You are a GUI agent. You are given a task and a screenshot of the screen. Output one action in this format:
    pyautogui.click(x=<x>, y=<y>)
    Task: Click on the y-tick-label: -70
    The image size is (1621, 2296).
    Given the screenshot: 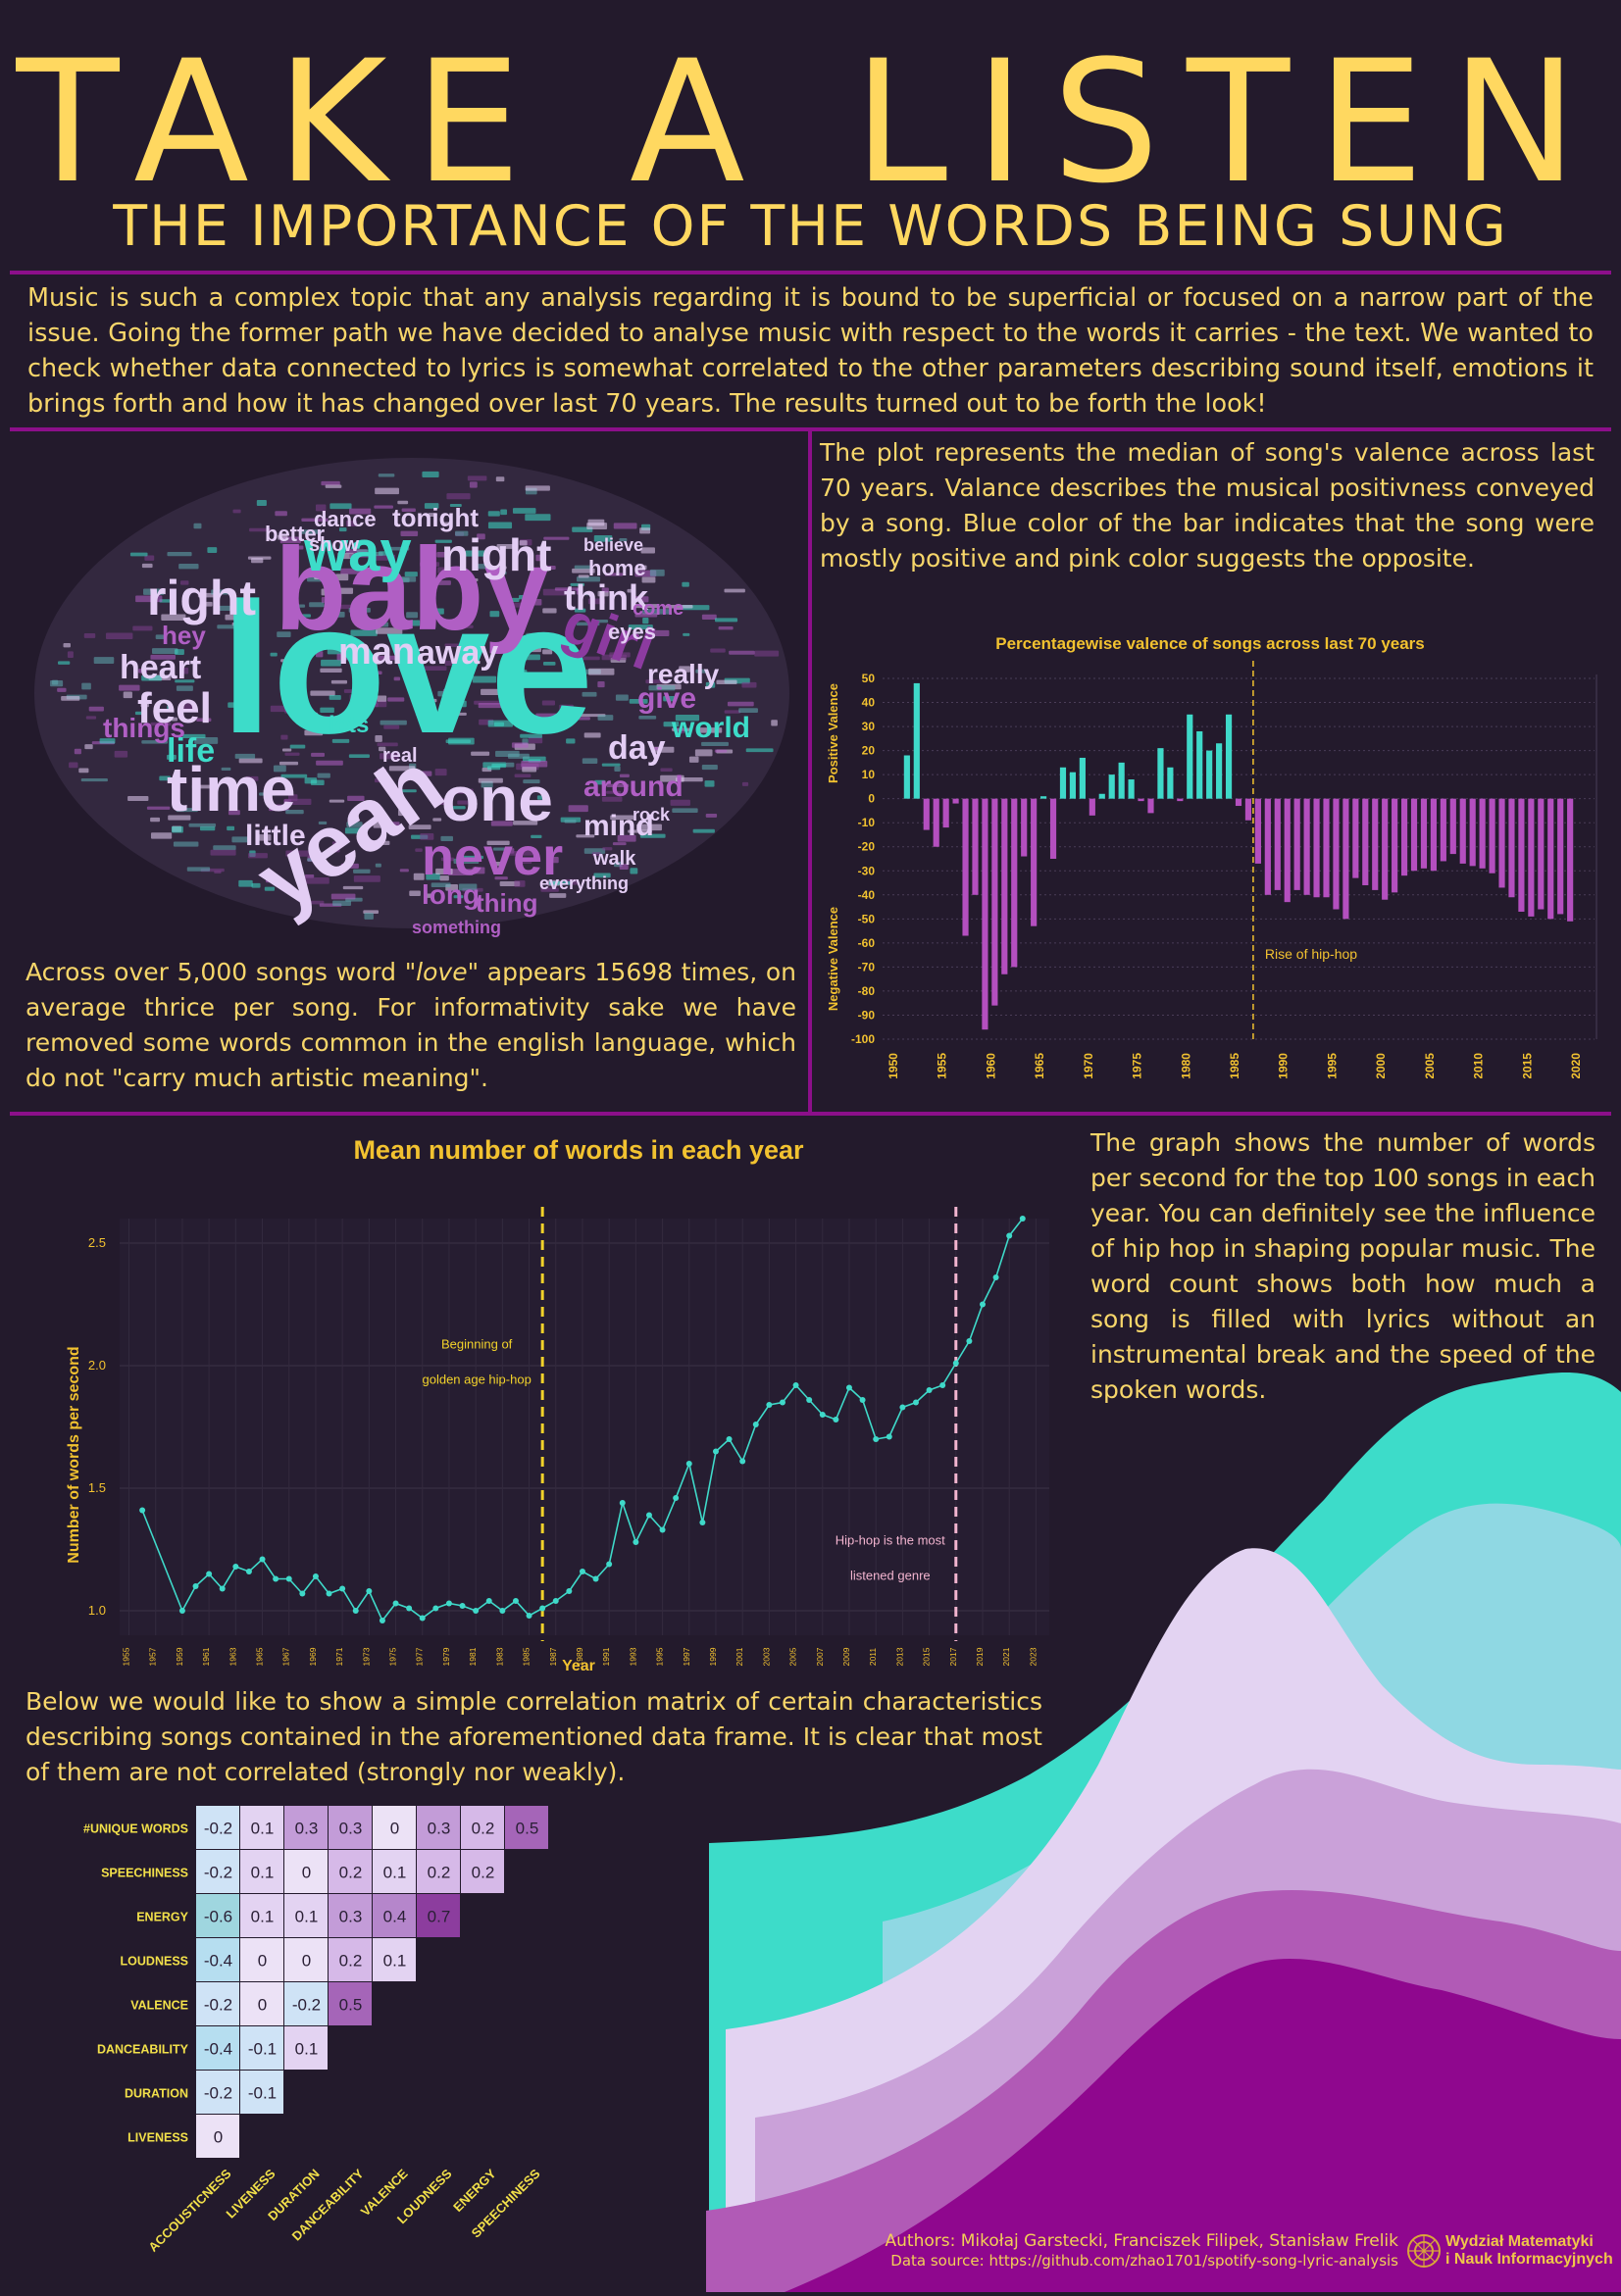 What is the action you would take?
    pyautogui.click(x=867, y=966)
    